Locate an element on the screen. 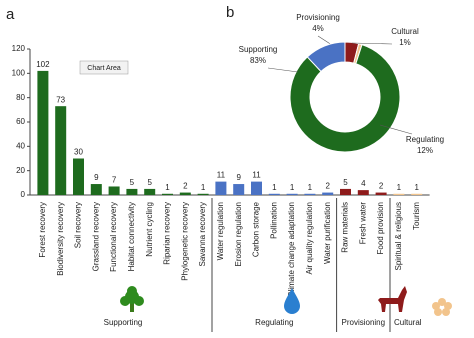  pie-label: Cultural is located at coordinates (405, 31).